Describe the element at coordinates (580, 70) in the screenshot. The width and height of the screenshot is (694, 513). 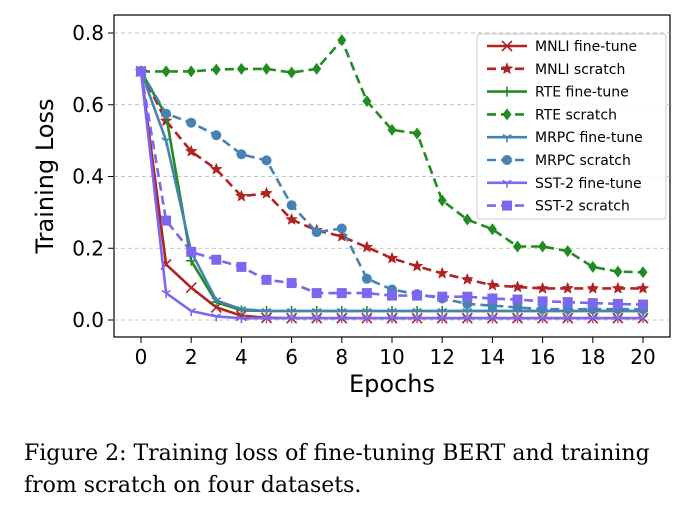
I see `legend-label: MNLI scratch` at that location.